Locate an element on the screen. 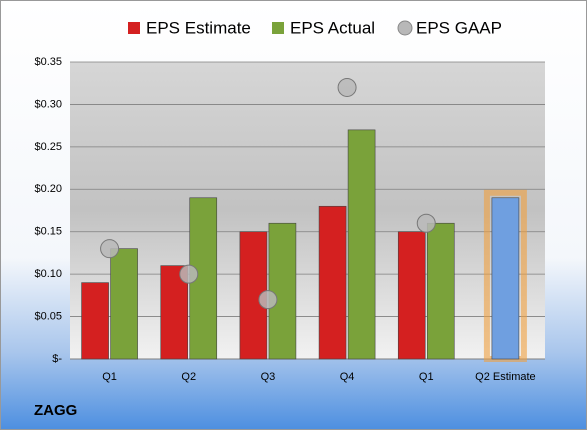 Image resolution: width=587 pixels, height=430 pixels. x-tick-label: Q3 is located at coordinates (268, 377).